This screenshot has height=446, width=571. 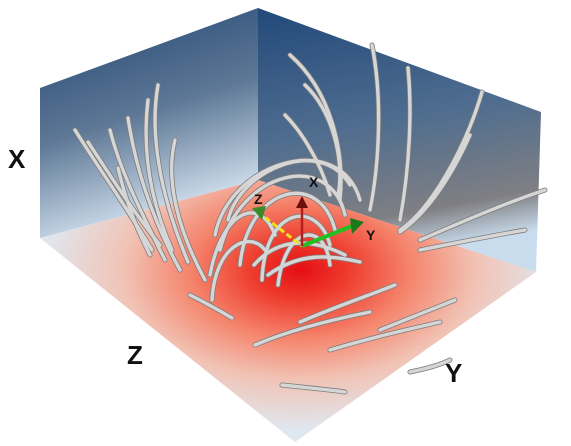 What do you see at coordinates (314, 211) in the screenshot?
I see `axes-glyph: X Z Y` at bounding box center [314, 211].